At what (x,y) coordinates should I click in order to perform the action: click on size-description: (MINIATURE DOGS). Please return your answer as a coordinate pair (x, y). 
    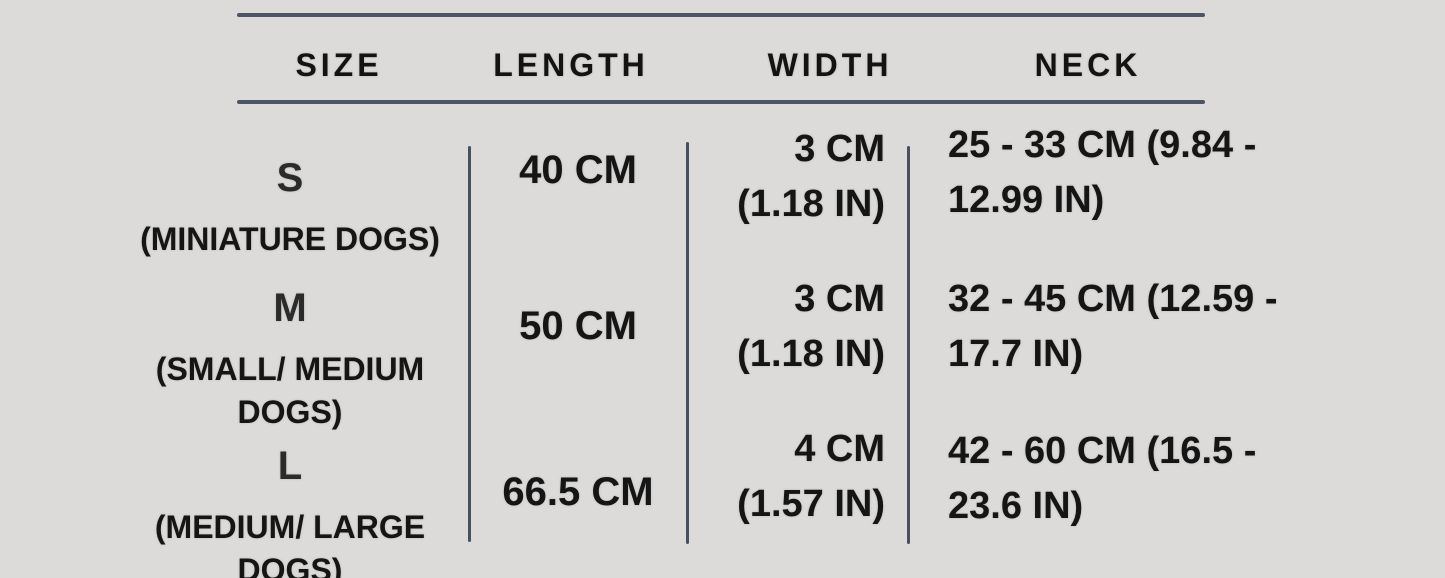
    Looking at the image, I should click on (290, 239).